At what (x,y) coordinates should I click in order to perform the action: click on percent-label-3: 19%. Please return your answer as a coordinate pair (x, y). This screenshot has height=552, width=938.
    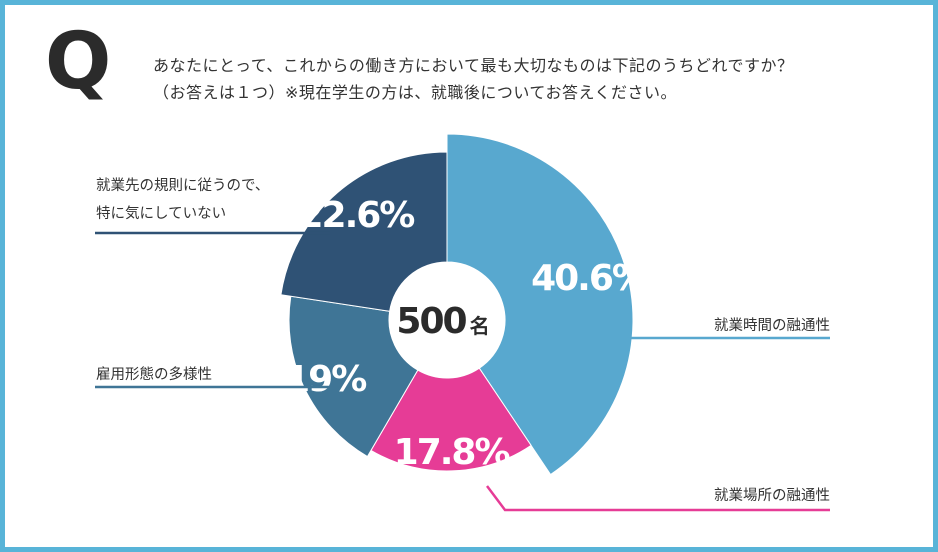
    Looking at the image, I should click on (325, 379).